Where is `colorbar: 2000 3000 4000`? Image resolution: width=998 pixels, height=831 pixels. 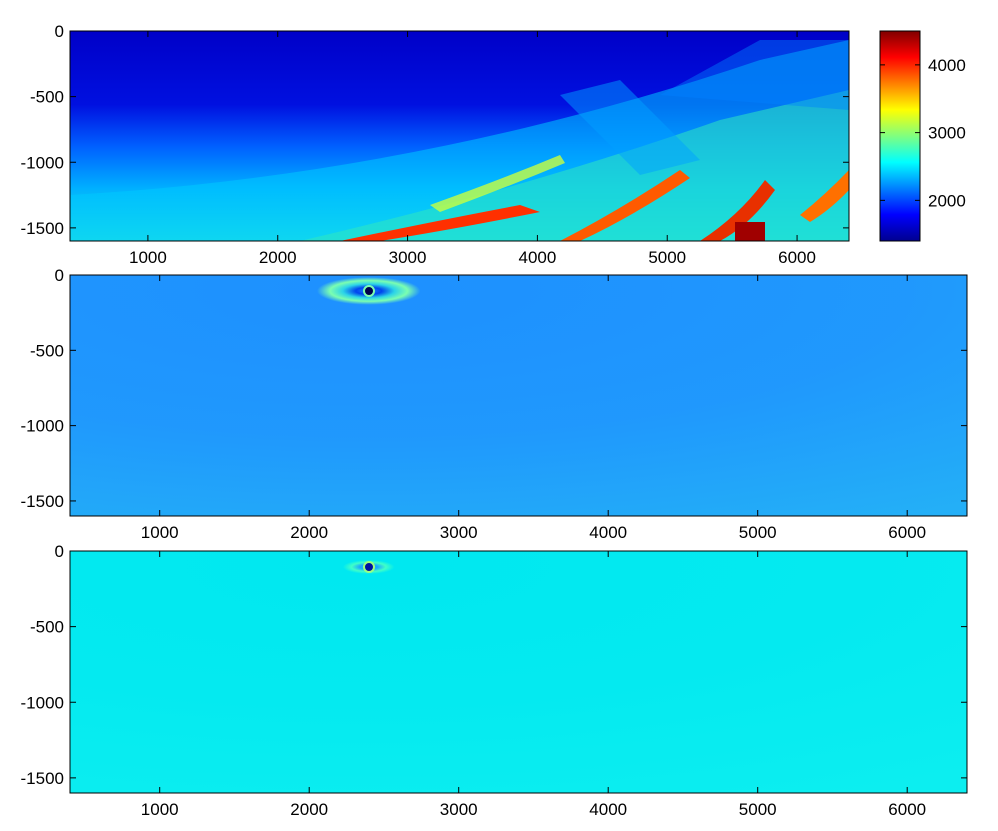
colorbar: 2000 3000 4000 is located at coordinates (922, 136).